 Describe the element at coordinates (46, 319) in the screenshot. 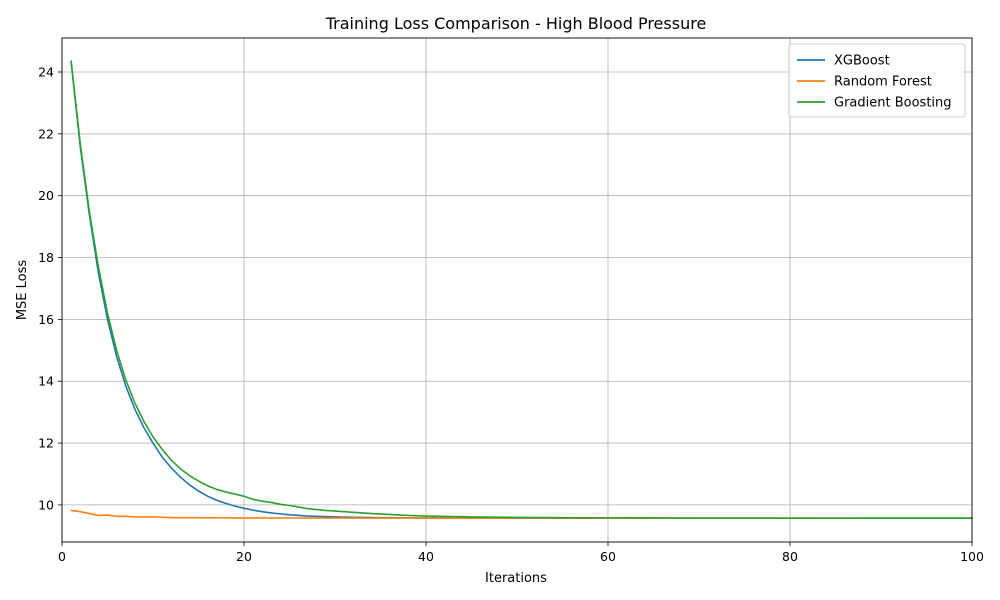

I see `y-tick-label: 16` at that location.